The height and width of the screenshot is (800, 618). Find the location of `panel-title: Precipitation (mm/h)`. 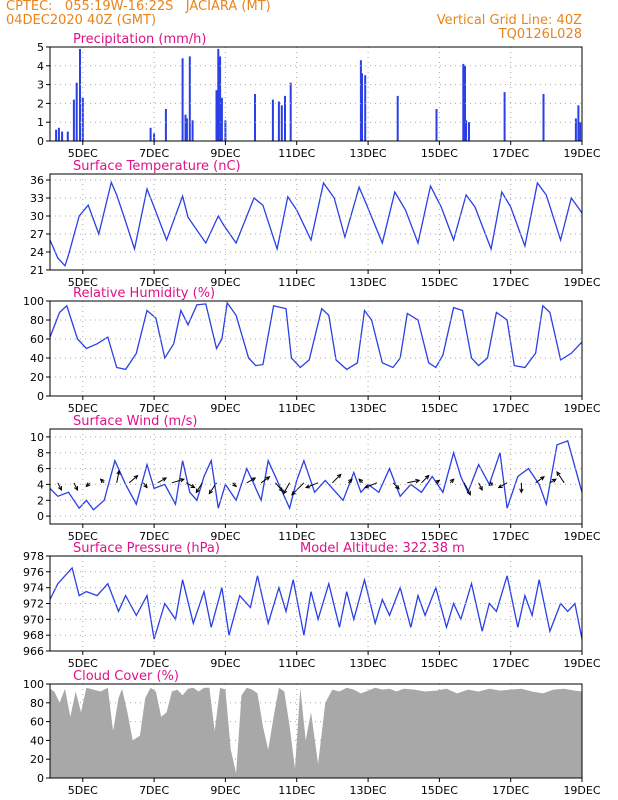

panel-title: Precipitation (mm/h) is located at coordinates (139, 39).